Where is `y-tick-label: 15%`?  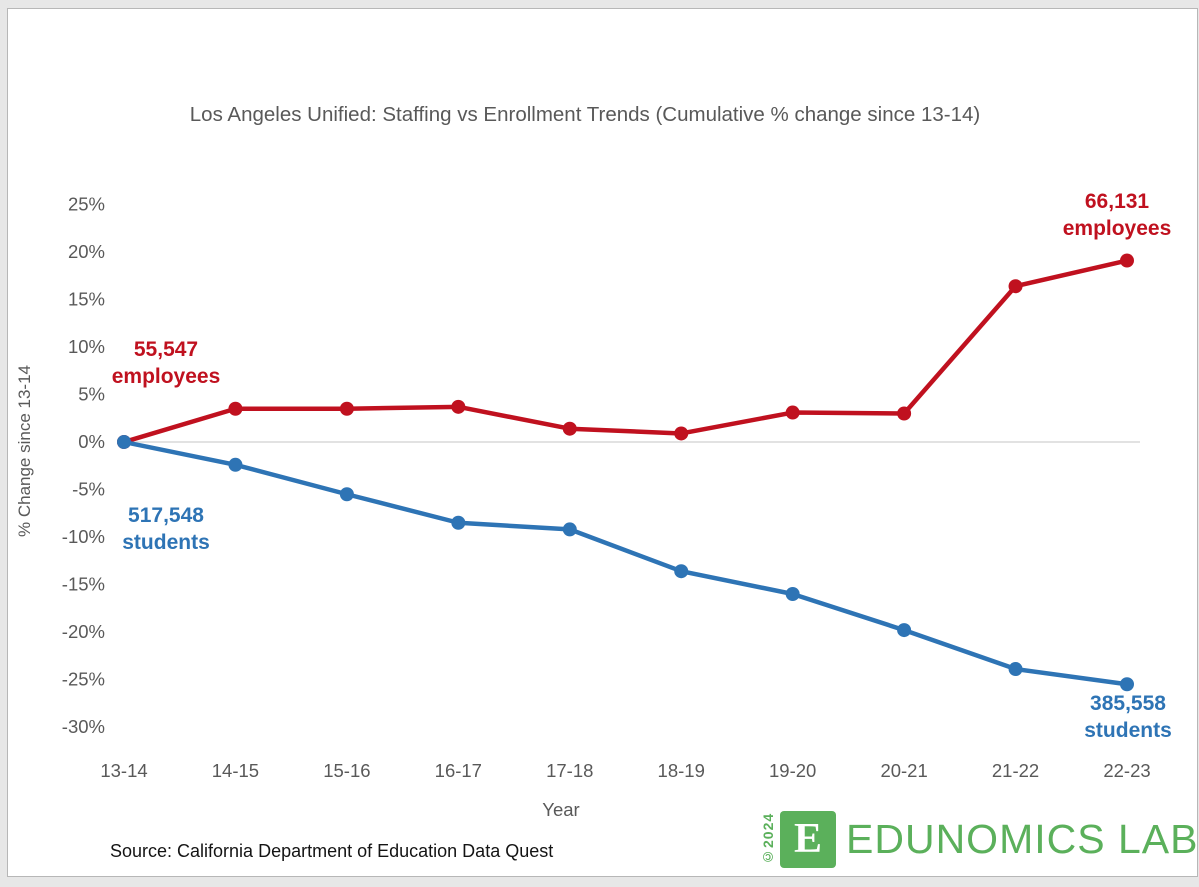
y-tick-label: 15% is located at coordinates (86, 299).